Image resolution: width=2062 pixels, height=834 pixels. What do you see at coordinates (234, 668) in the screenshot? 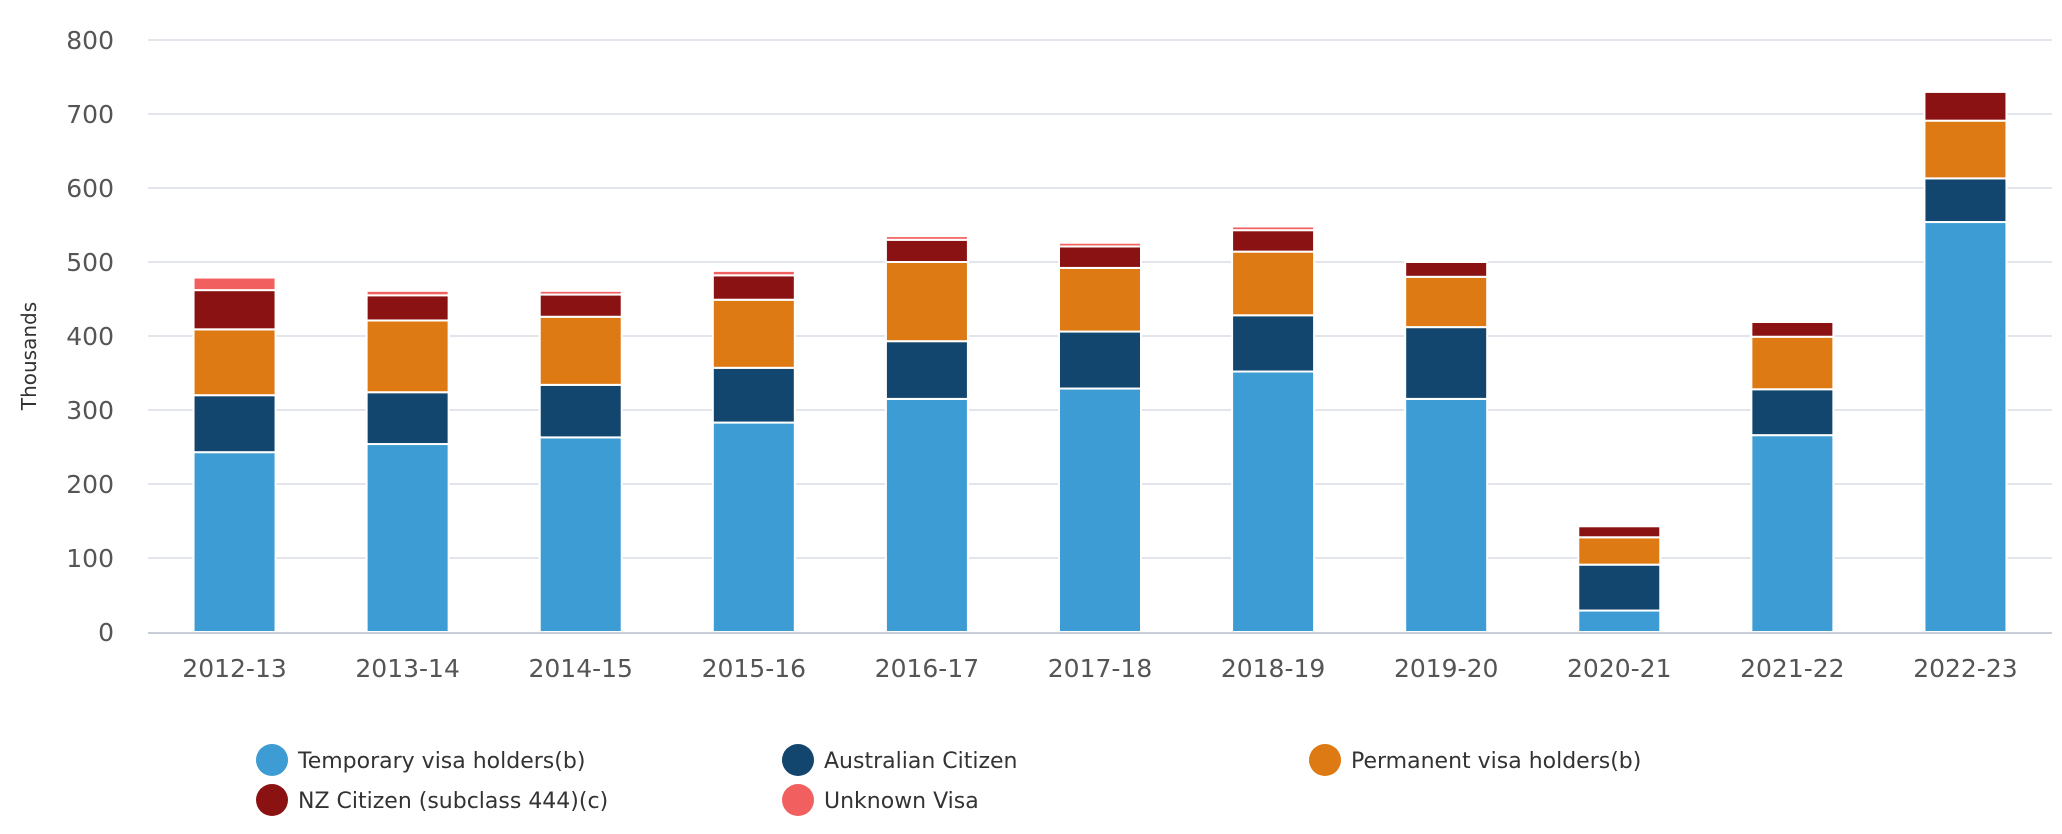
I see `x-tick-label: 2012-13` at bounding box center [234, 668].